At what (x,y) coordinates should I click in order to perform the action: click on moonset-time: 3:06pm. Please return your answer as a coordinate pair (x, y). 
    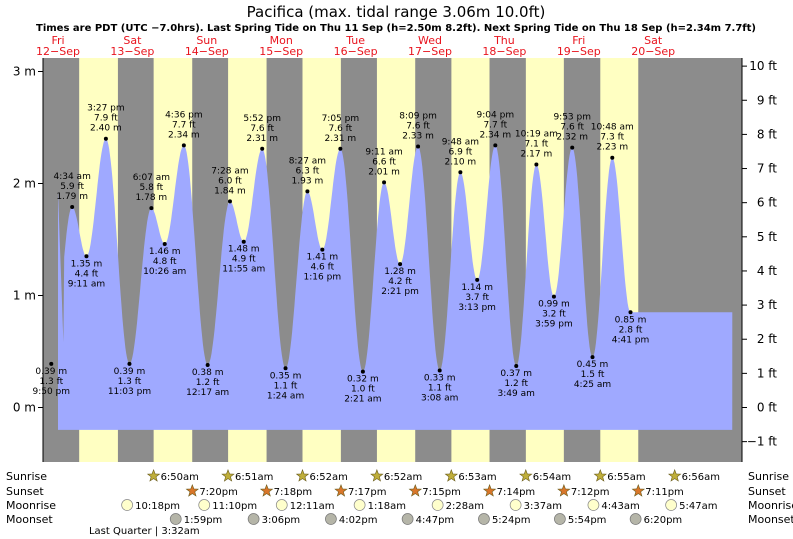
    Looking at the image, I should click on (281, 520).